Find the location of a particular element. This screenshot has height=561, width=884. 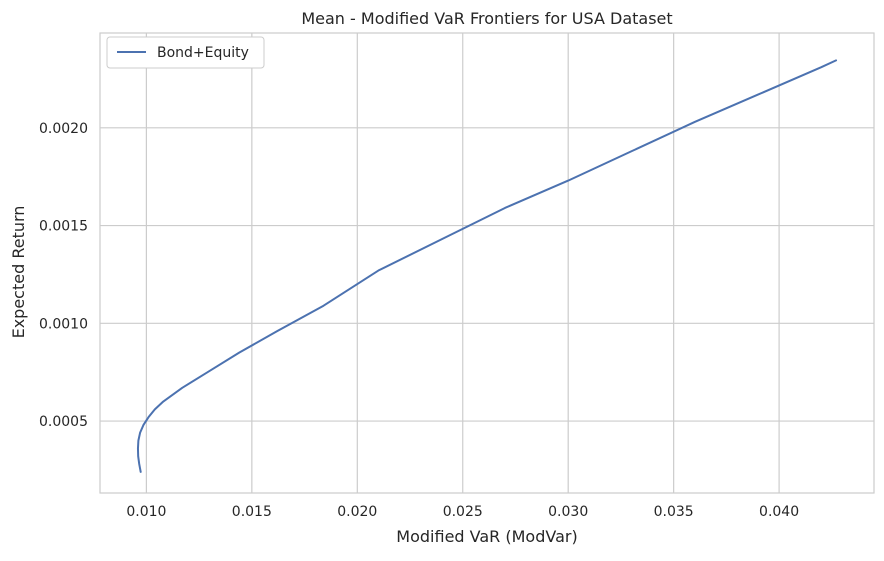

x-tick-label: 0.035 is located at coordinates (674, 512).